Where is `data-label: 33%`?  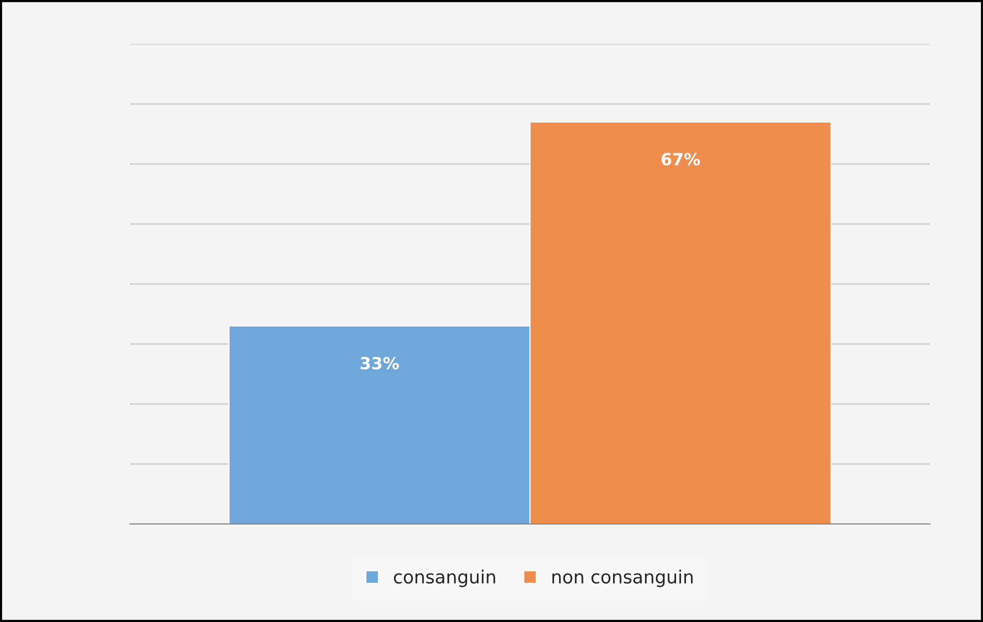 data-label: 33% is located at coordinates (379, 363).